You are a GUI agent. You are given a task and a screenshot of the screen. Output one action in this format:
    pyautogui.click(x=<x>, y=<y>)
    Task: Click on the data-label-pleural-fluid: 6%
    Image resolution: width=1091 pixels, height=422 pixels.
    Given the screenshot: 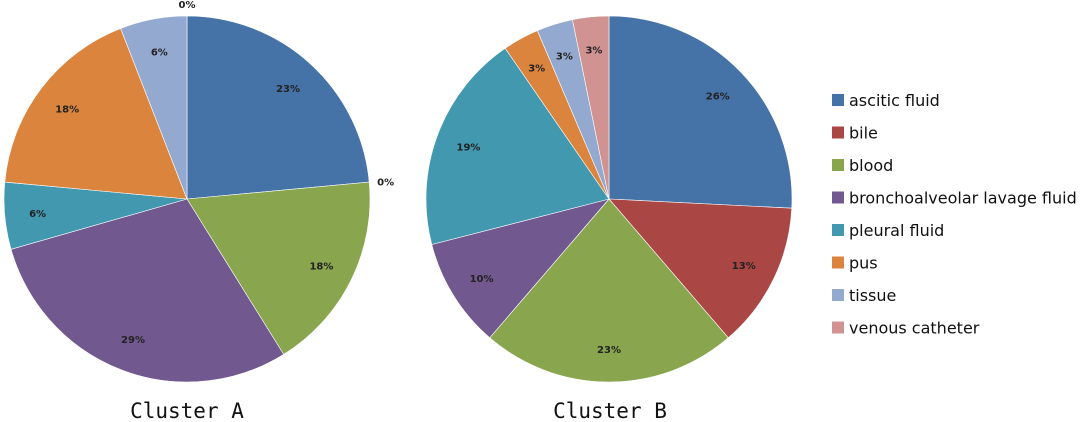 What is the action you would take?
    pyautogui.click(x=37, y=214)
    